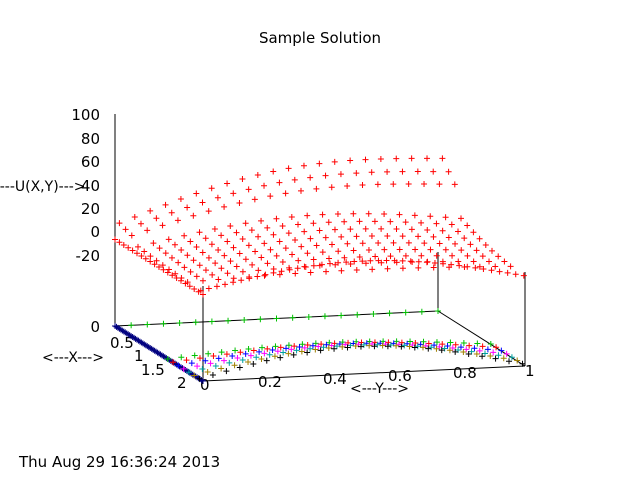  I want to click on y-tick-label: 0.8, so click(465, 373).